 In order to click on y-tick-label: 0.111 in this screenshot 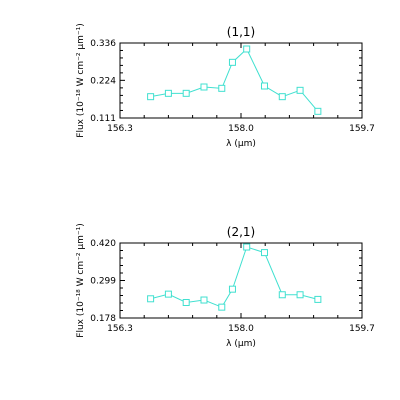, I will do `click(103, 119)`.